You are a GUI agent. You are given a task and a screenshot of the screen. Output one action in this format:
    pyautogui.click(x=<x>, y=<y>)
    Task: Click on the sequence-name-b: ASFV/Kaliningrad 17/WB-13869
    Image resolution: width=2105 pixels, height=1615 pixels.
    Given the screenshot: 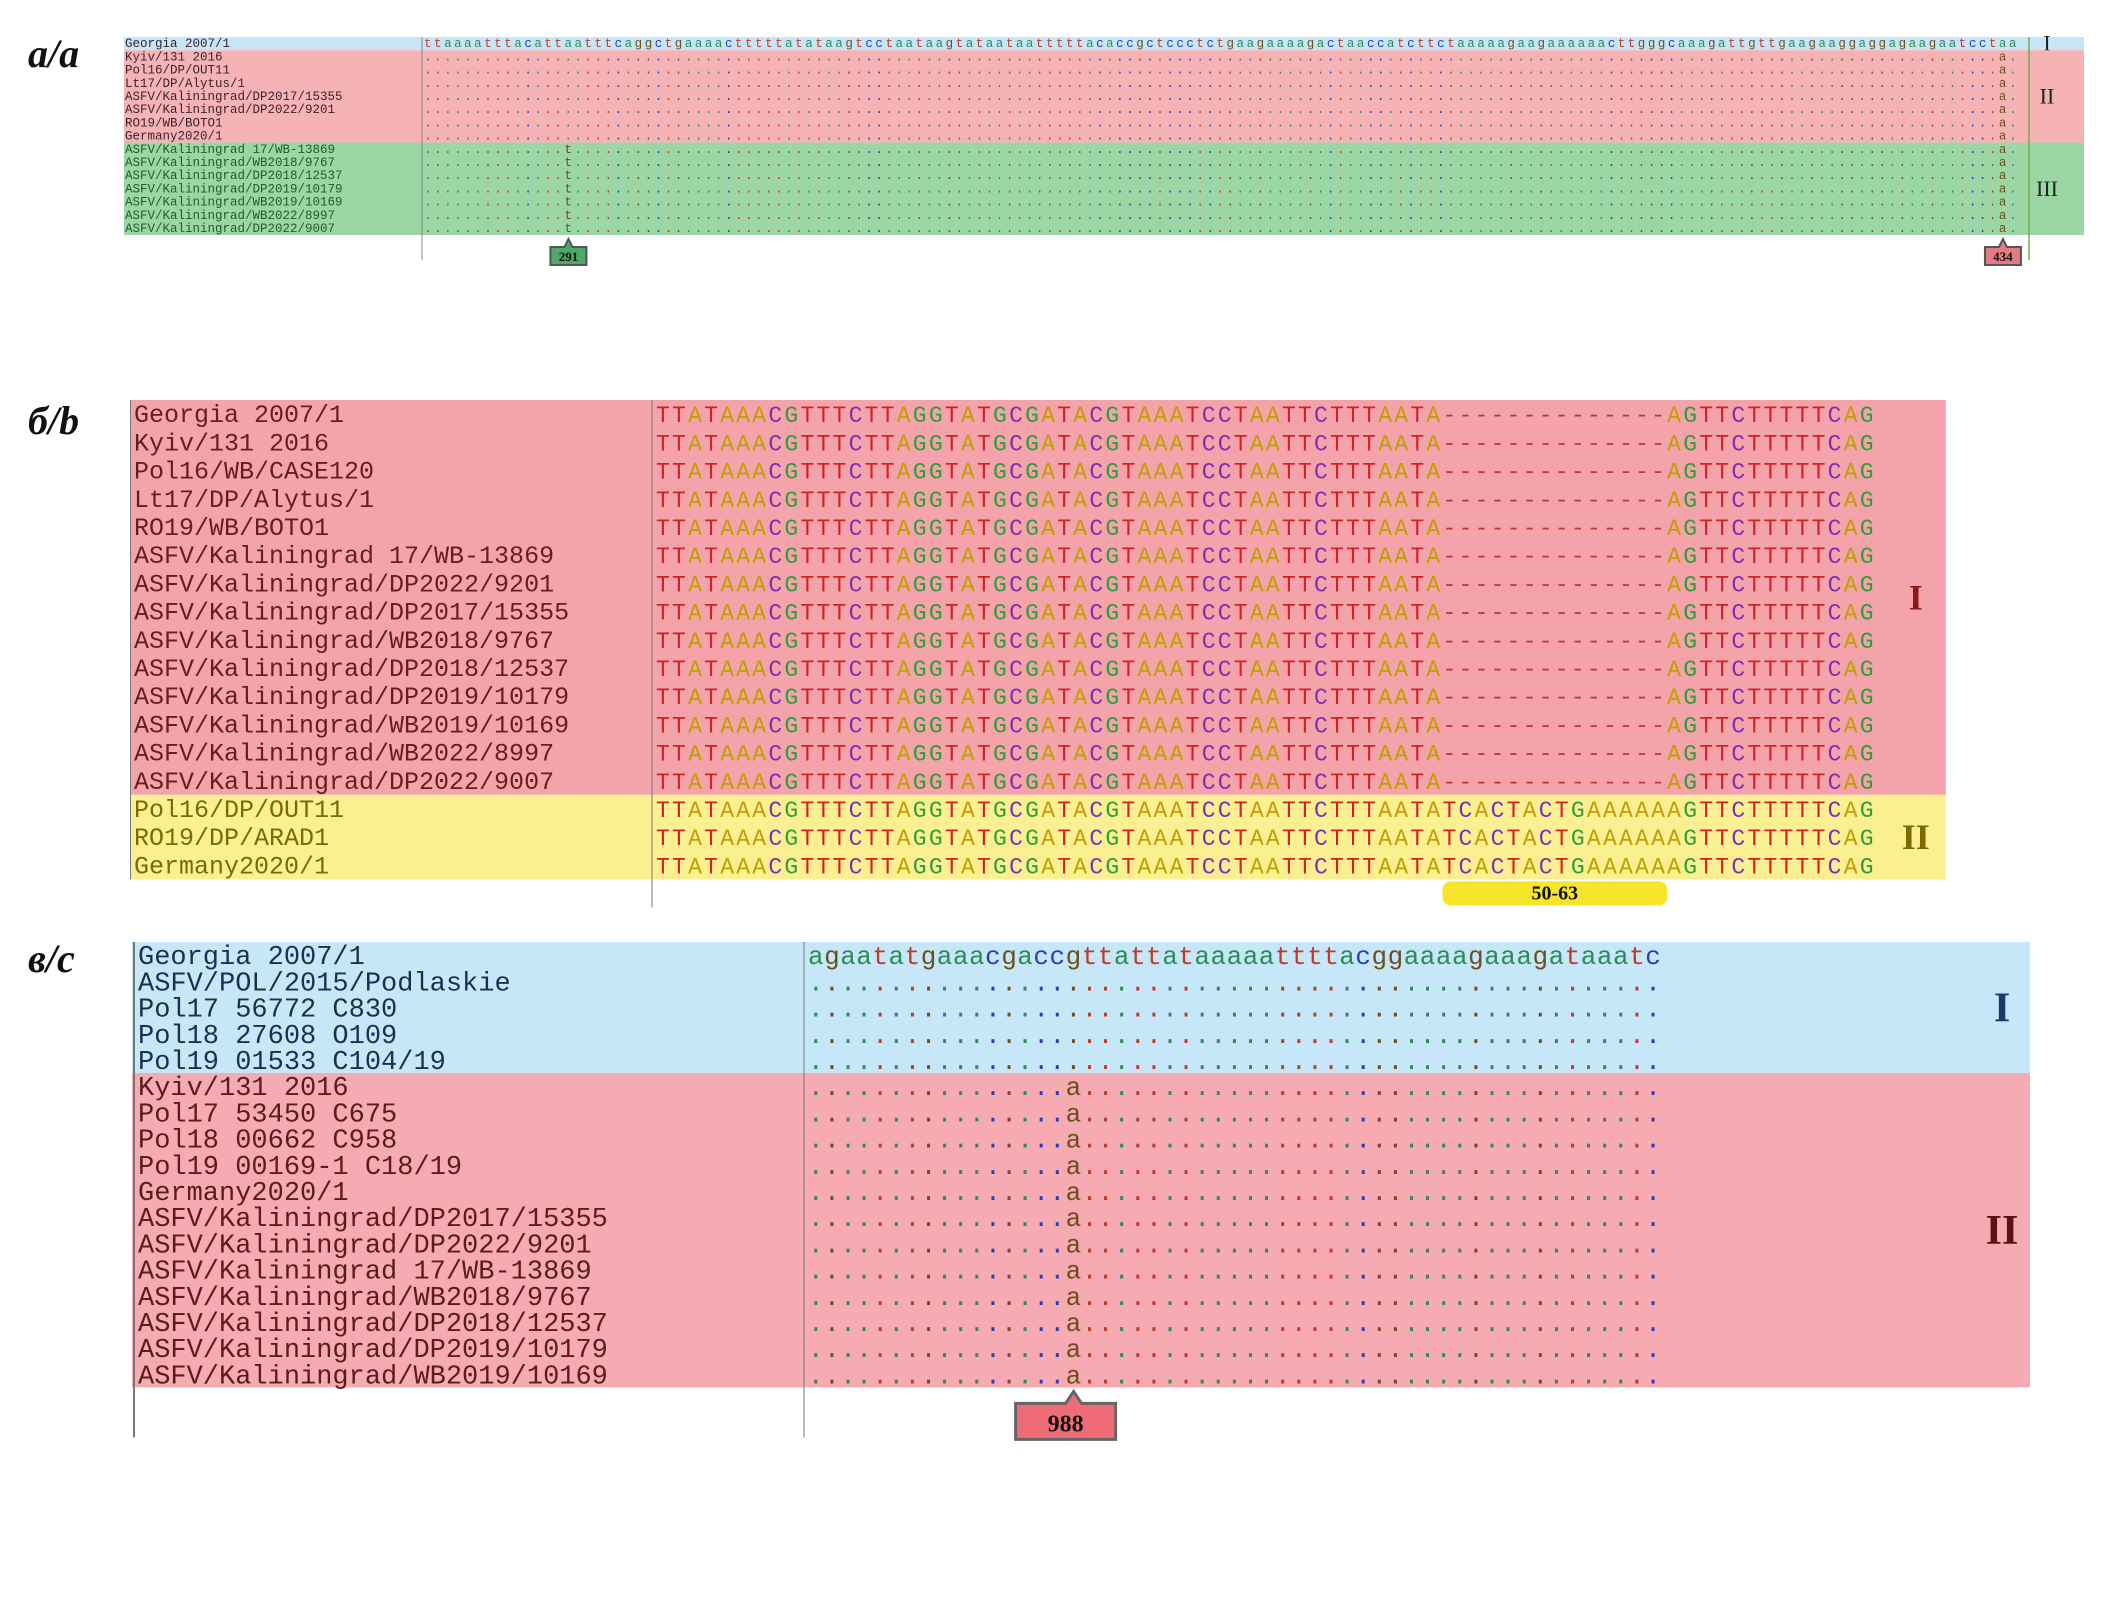 What is the action you would take?
    pyautogui.click(x=344, y=556)
    